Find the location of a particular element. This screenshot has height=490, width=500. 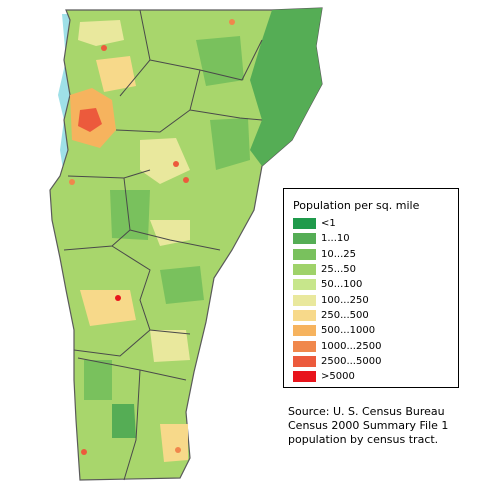

legend-item: 250...500 is located at coordinates (371, 315).